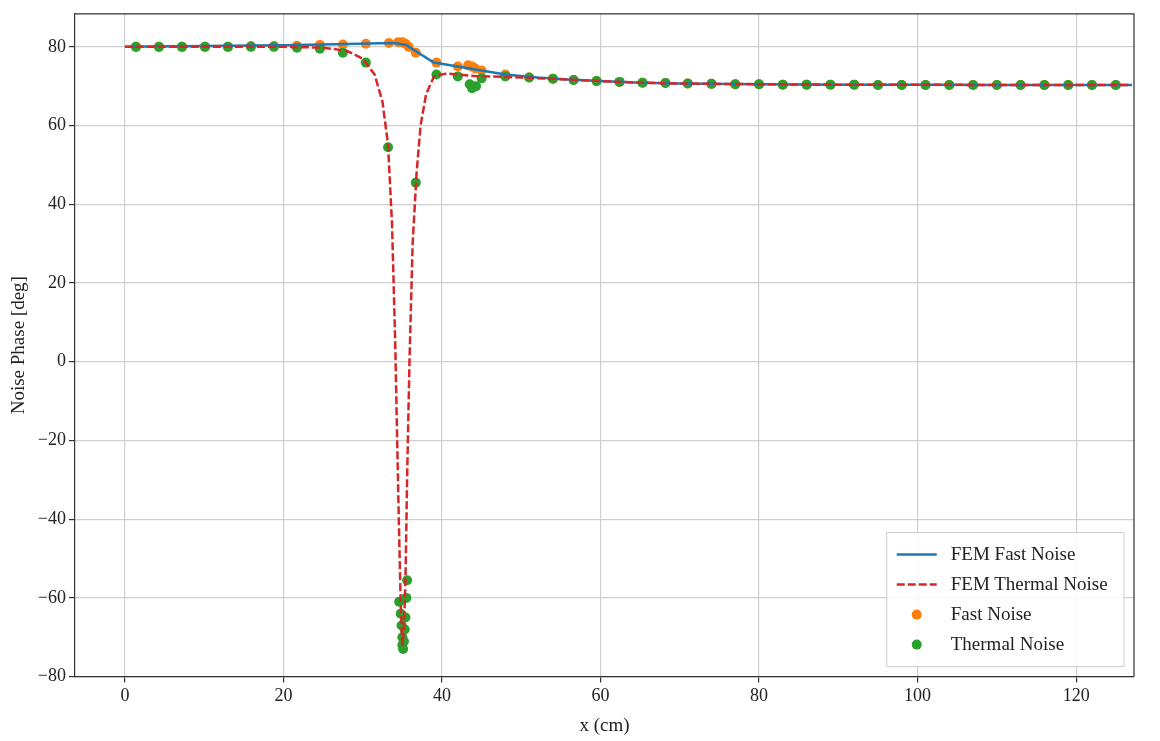  I want to click on legend-label: Thermal Noise, so click(1007, 643).